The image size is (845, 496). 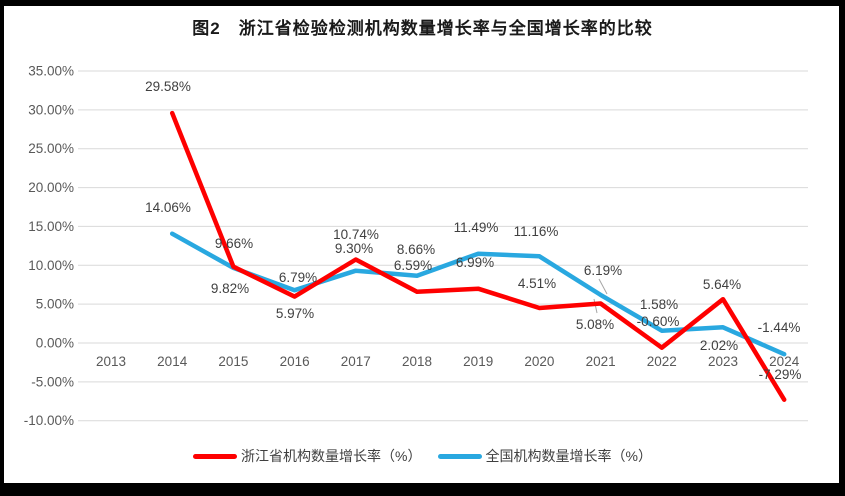 What do you see at coordinates (723, 361) in the screenshot?
I see `x-axis-year-label: 2023` at bounding box center [723, 361].